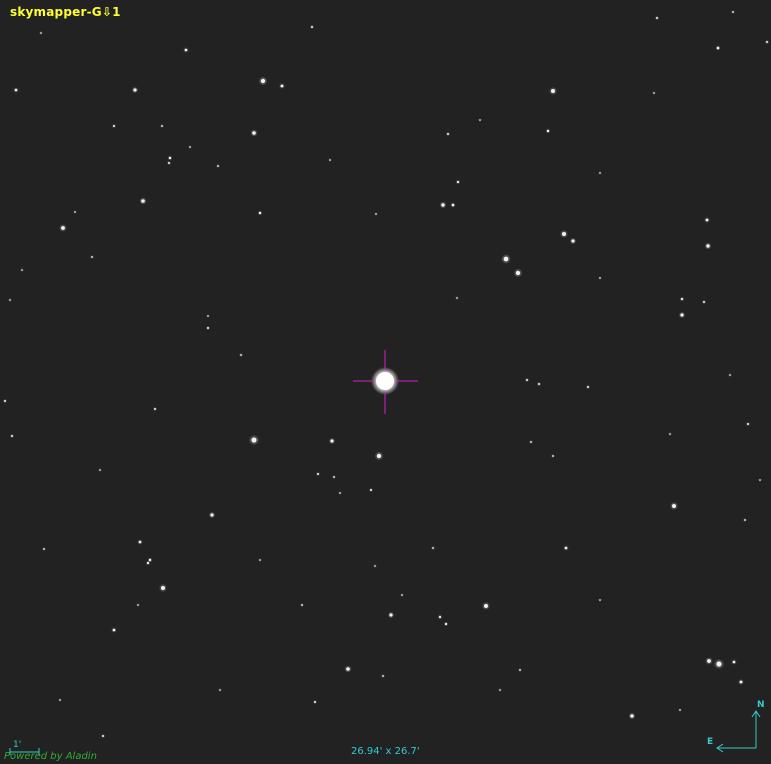 The image size is (771, 764). What do you see at coordinates (738, 731) in the screenshot?
I see `compass-arrows-icon` at bounding box center [738, 731].